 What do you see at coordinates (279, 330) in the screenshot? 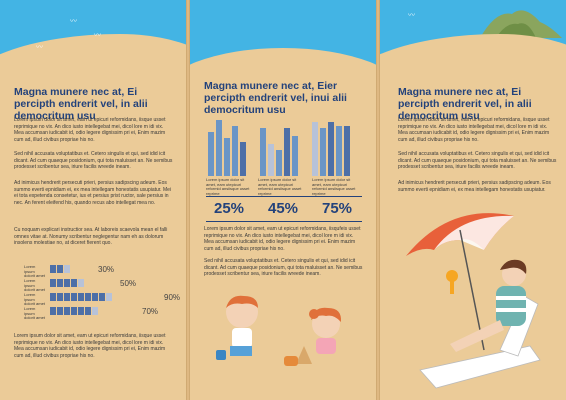
I see `kids-illustration` at bounding box center [279, 330].